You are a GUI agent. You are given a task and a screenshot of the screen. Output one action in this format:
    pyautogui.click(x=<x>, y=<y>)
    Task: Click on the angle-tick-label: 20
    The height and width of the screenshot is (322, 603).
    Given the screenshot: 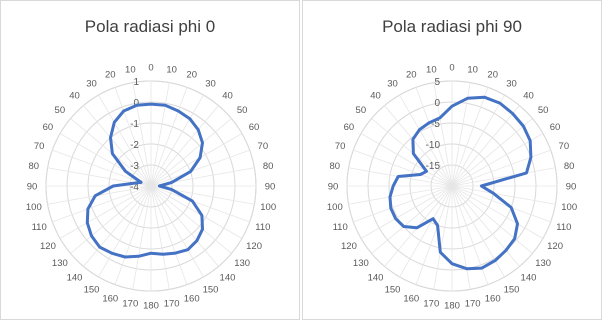 What is the action you would take?
    pyautogui.click(x=110, y=75)
    